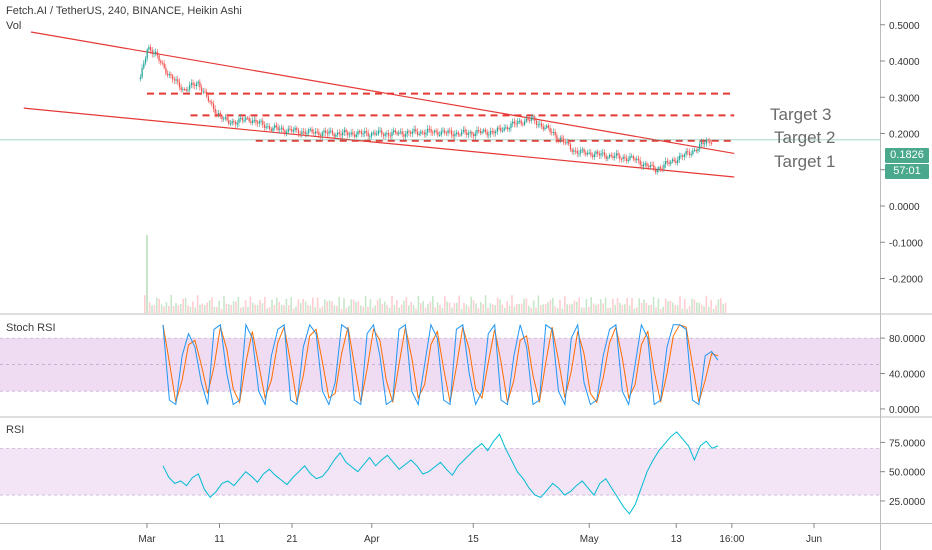  I want to click on time-axis-tick-label: Jun, so click(814, 539).